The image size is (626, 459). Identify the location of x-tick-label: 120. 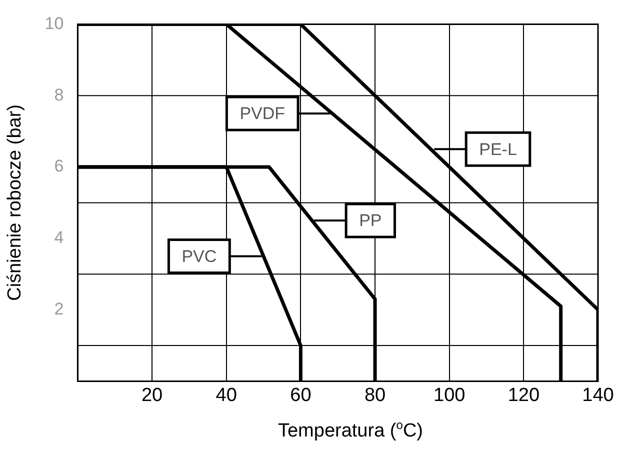
(524, 395).